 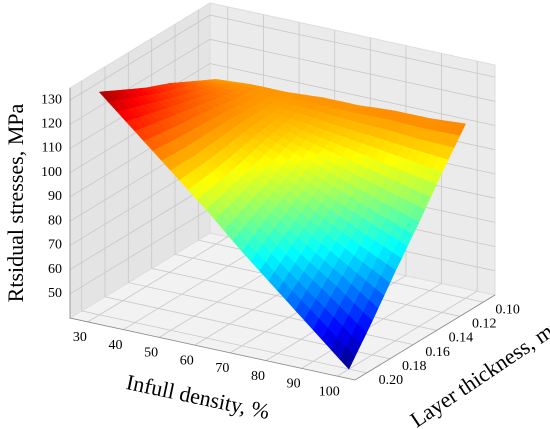 What do you see at coordinates (198, 396) in the screenshot?
I see `x-axis-label: Infull density, %` at bounding box center [198, 396].